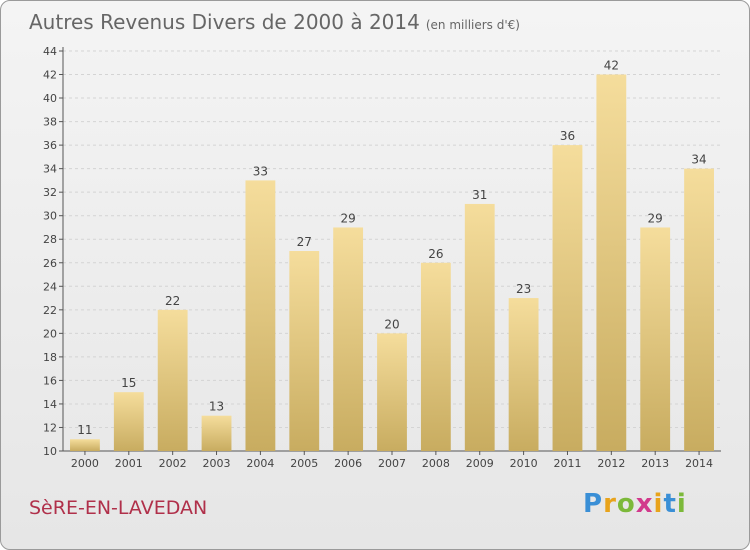 The height and width of the screenshot is (550, 750). What do you see at coordinates (611, 463) in the screenshot?
I see `x-tick-label: 2012` at bounding box center [611, 463].